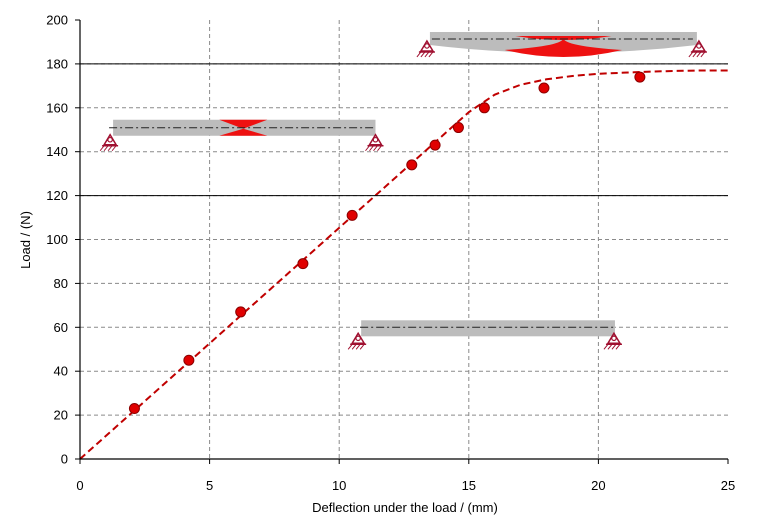  I want to click on y-tick-label: 20, so click(61, 415).